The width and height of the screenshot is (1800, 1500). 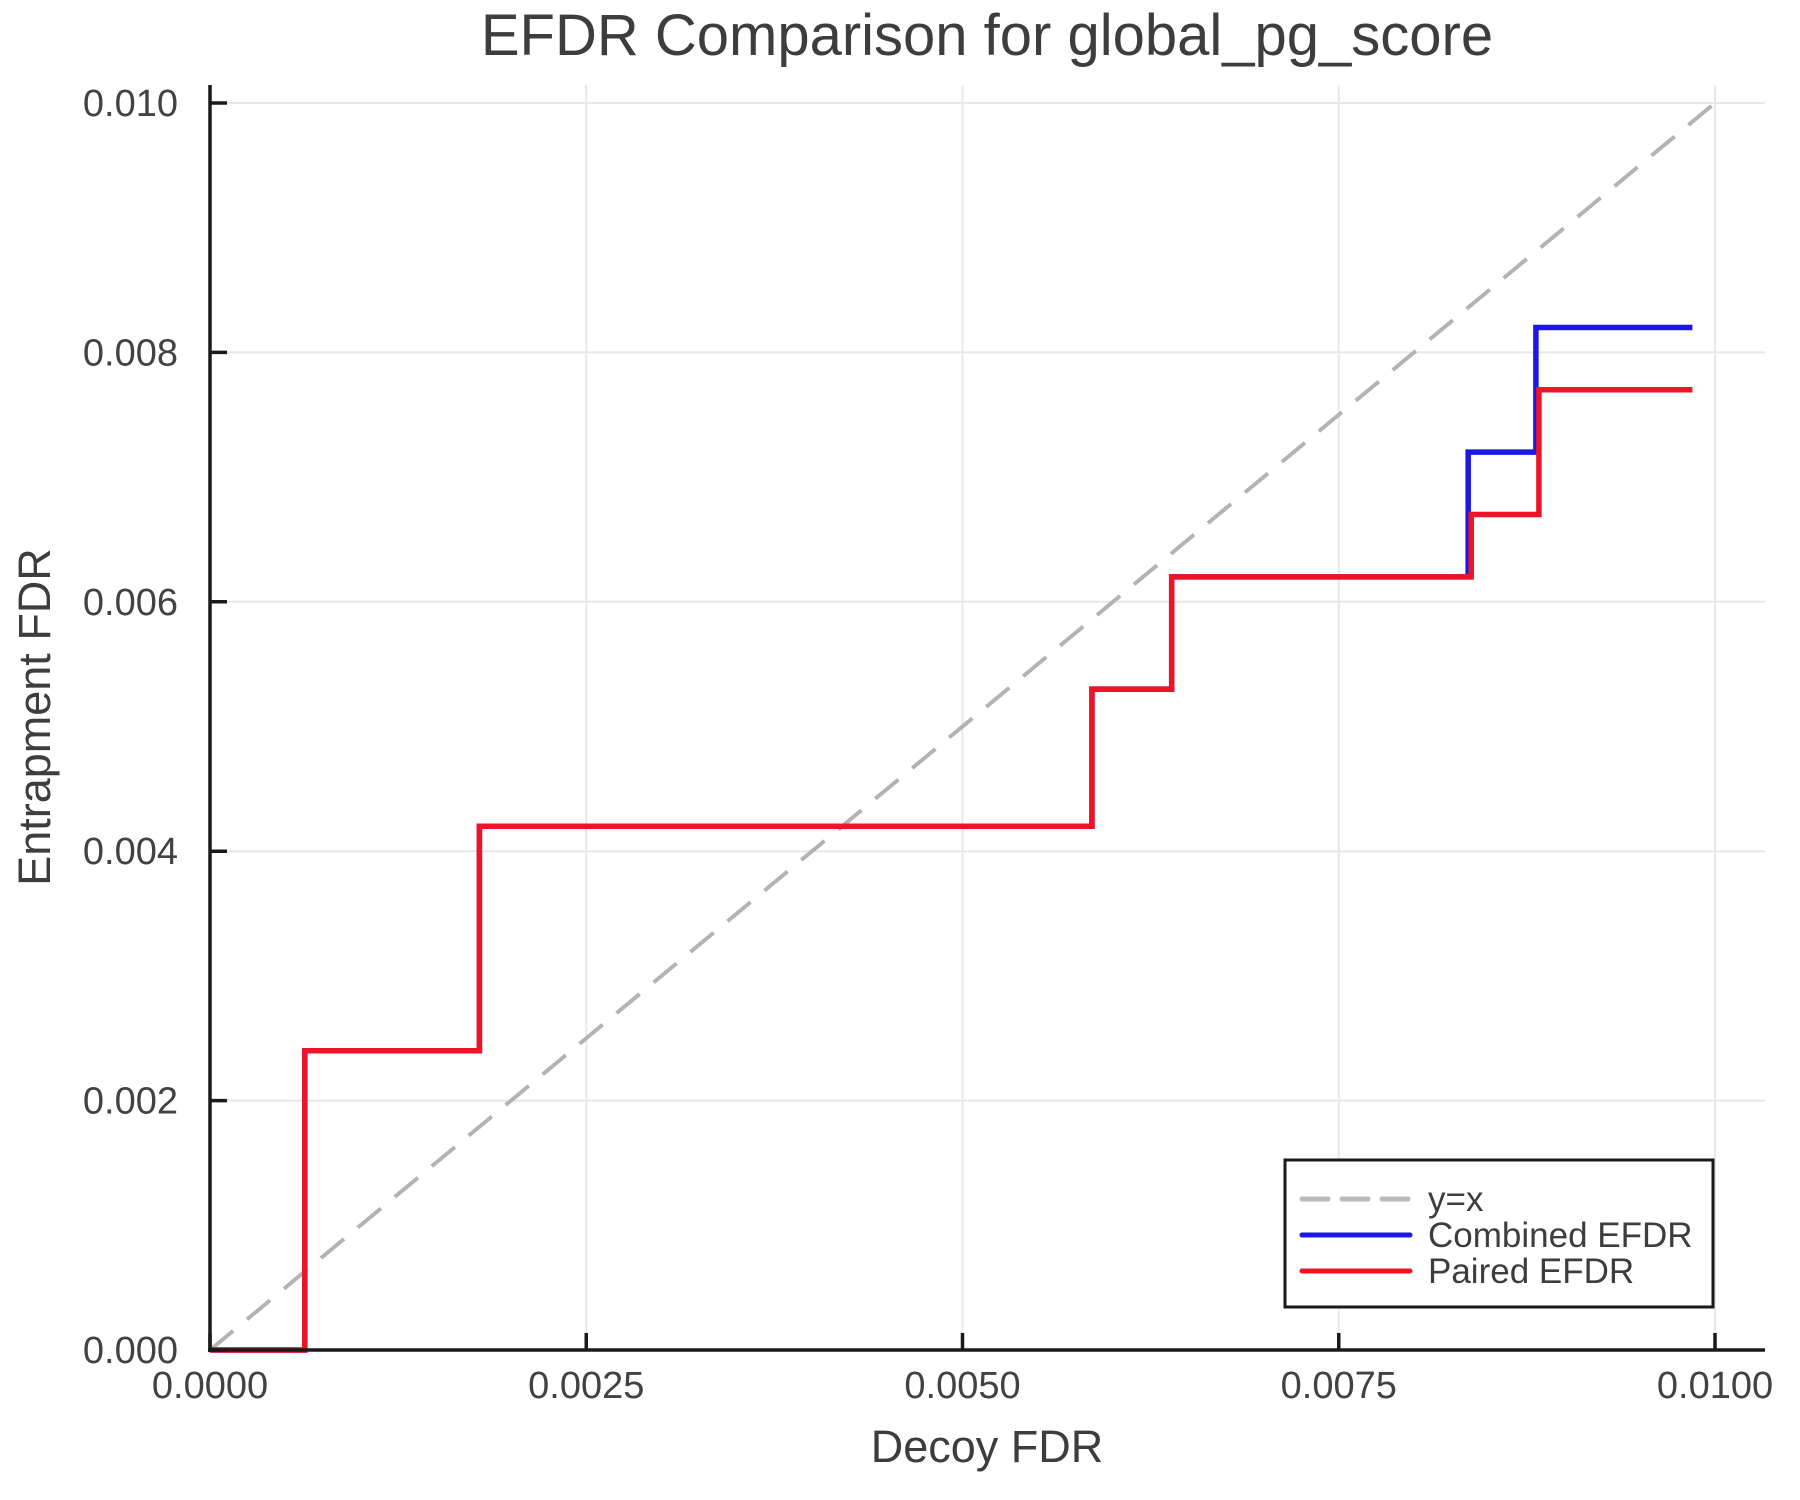 What do you see at coordinates (1715, 1386) in the screenshot?
I see `x-tick-label: 0.0100` at bounding box center [1715, 1386].